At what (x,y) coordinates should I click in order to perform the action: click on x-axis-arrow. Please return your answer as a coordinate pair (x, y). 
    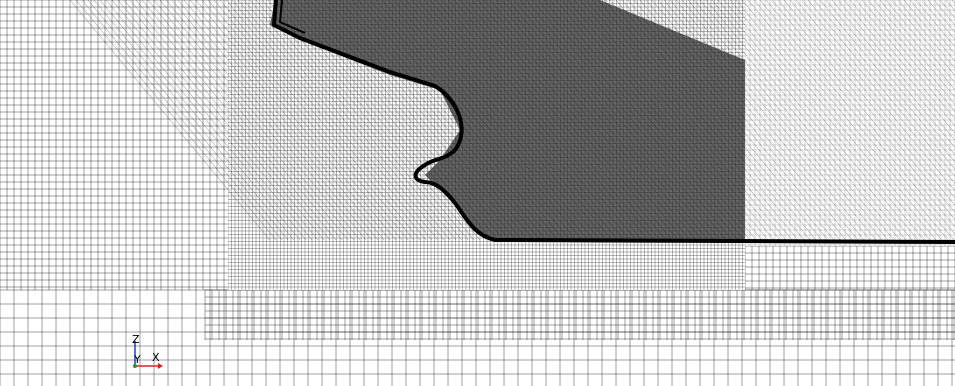
    Looking at the image, I should click on (160, 366).